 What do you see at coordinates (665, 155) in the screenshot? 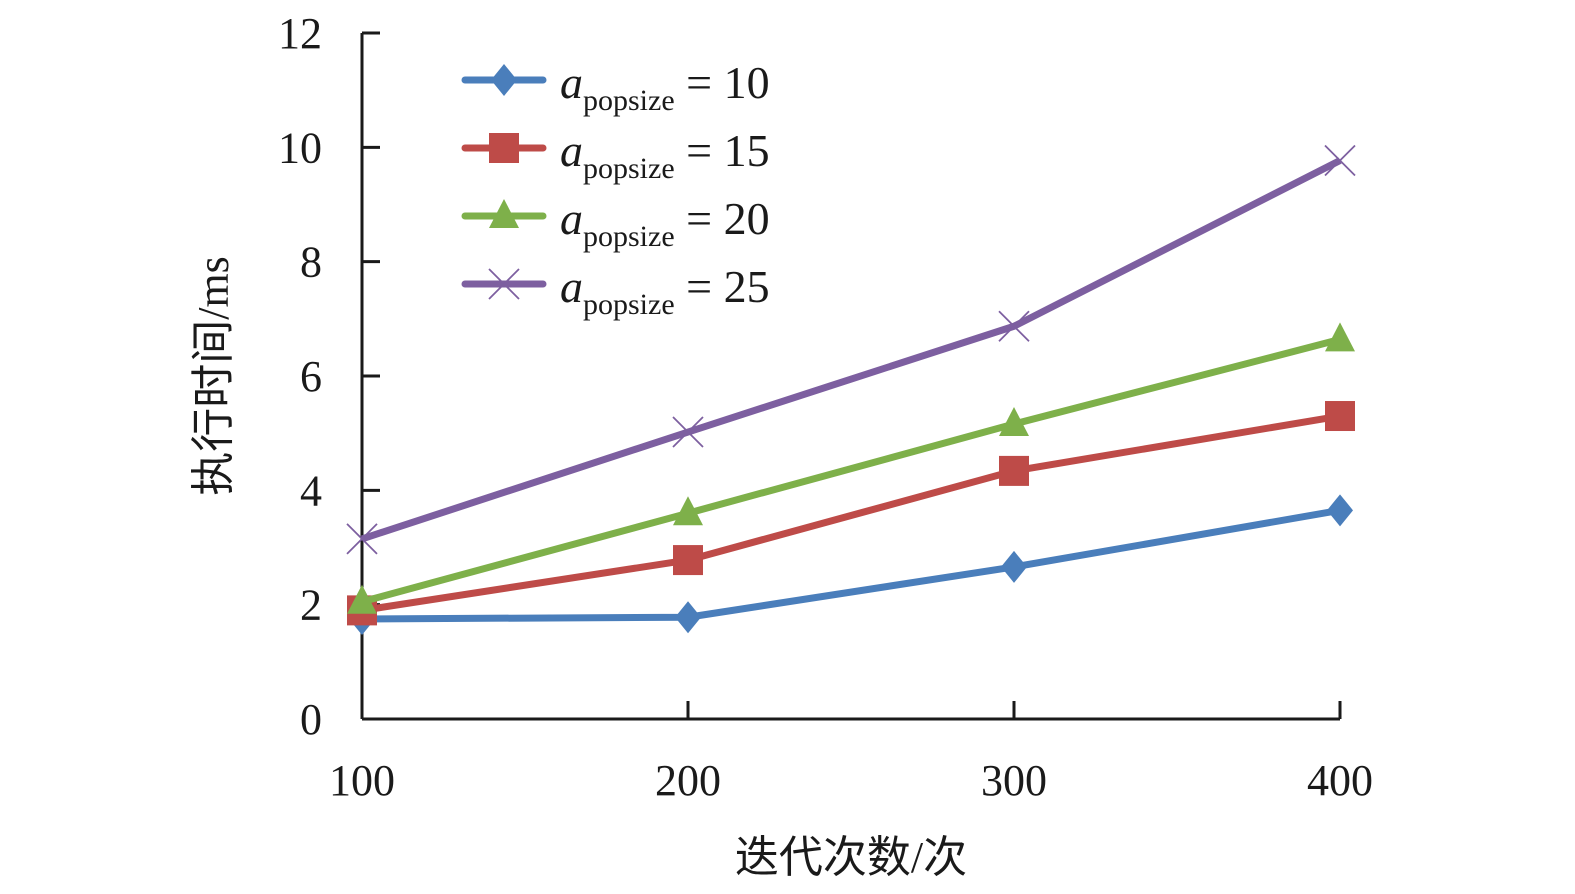
I see `legend-label: apopsize = 15` at bounding box center [665, 155].